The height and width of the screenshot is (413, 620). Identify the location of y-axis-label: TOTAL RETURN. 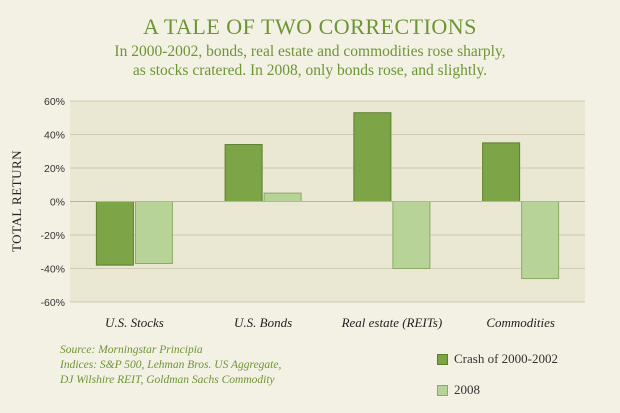
(16, 201).